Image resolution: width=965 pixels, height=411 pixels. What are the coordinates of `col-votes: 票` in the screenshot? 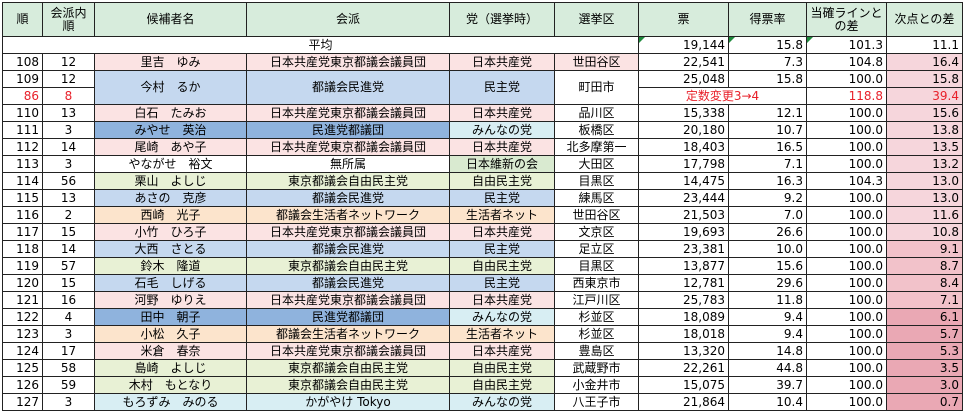 It's located at (683, 19).